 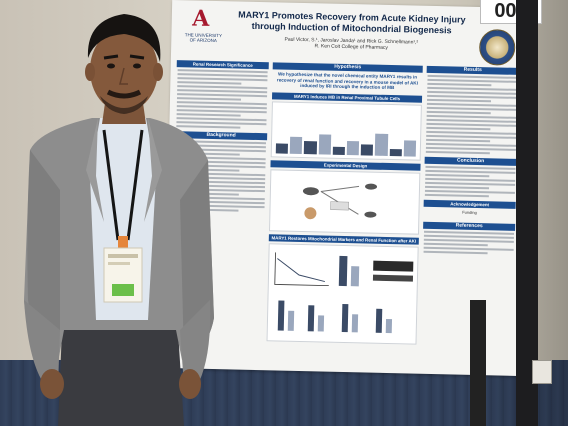 What do you see at coordinates (123, 290) in the screenshot?
I see `badge-ribbon` at bounding box center [123, 290].